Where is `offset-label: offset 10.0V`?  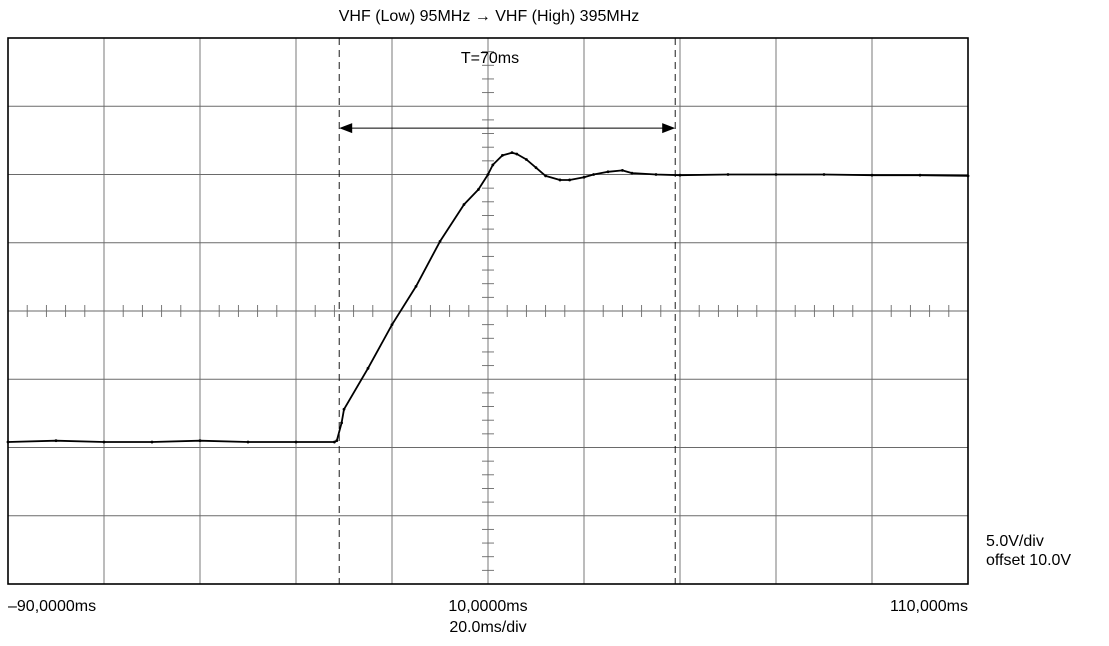
offset-label: offset 10.0V is located at coordinates (1029, 560).